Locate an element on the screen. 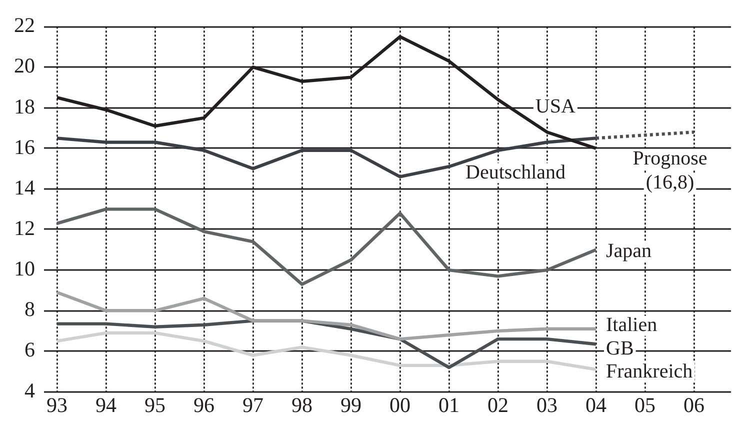  x-tick-label: 99 is located at coordinates (351, 404).